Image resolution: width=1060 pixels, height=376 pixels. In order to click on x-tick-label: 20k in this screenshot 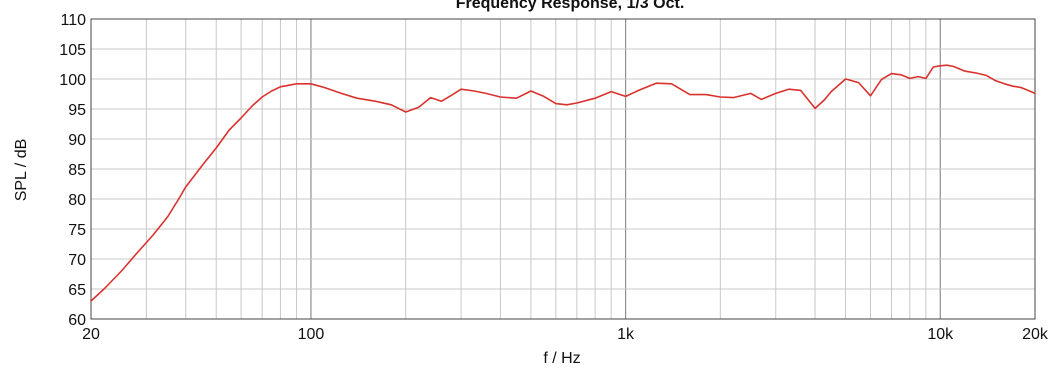, I will do `click(1035, 334)`.